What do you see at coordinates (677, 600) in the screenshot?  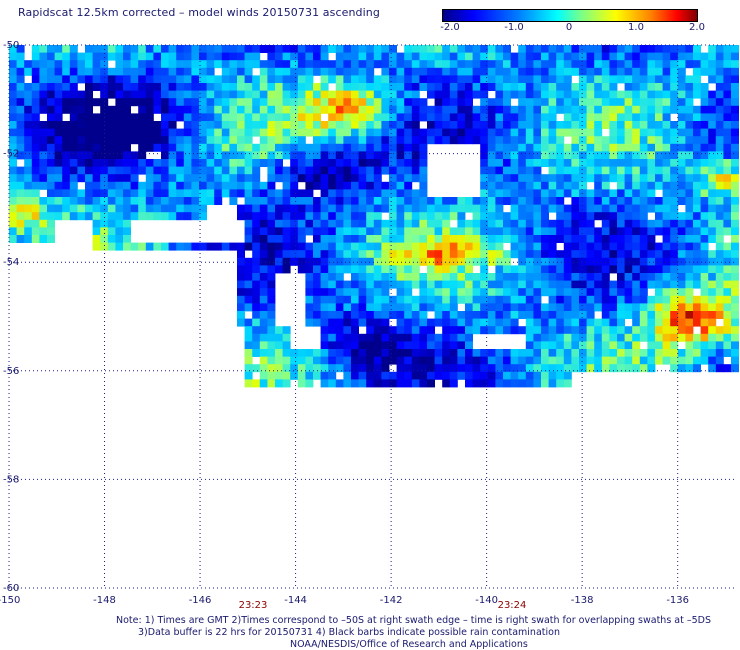 I see `lon-tick-label: -136` at bounding box center [677, 600].